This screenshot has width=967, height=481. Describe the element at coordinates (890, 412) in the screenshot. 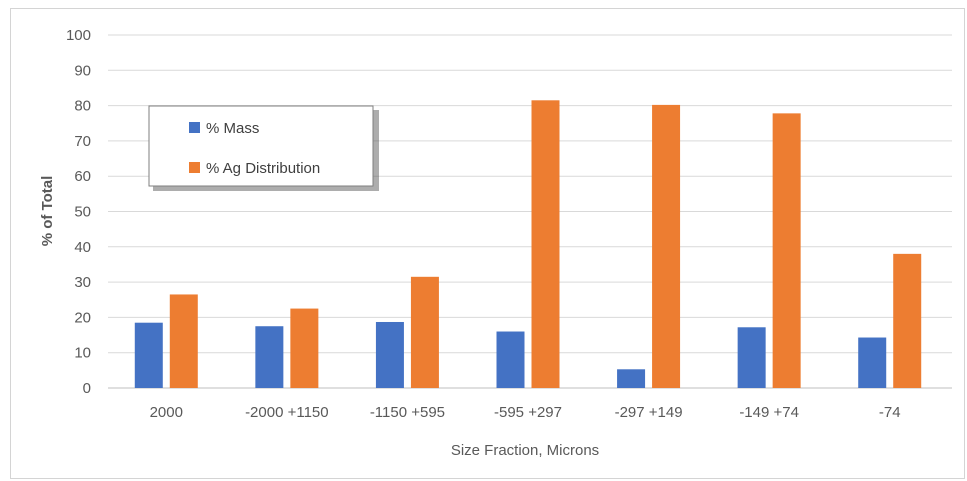

I see `x-tick-label: -74` at that location.